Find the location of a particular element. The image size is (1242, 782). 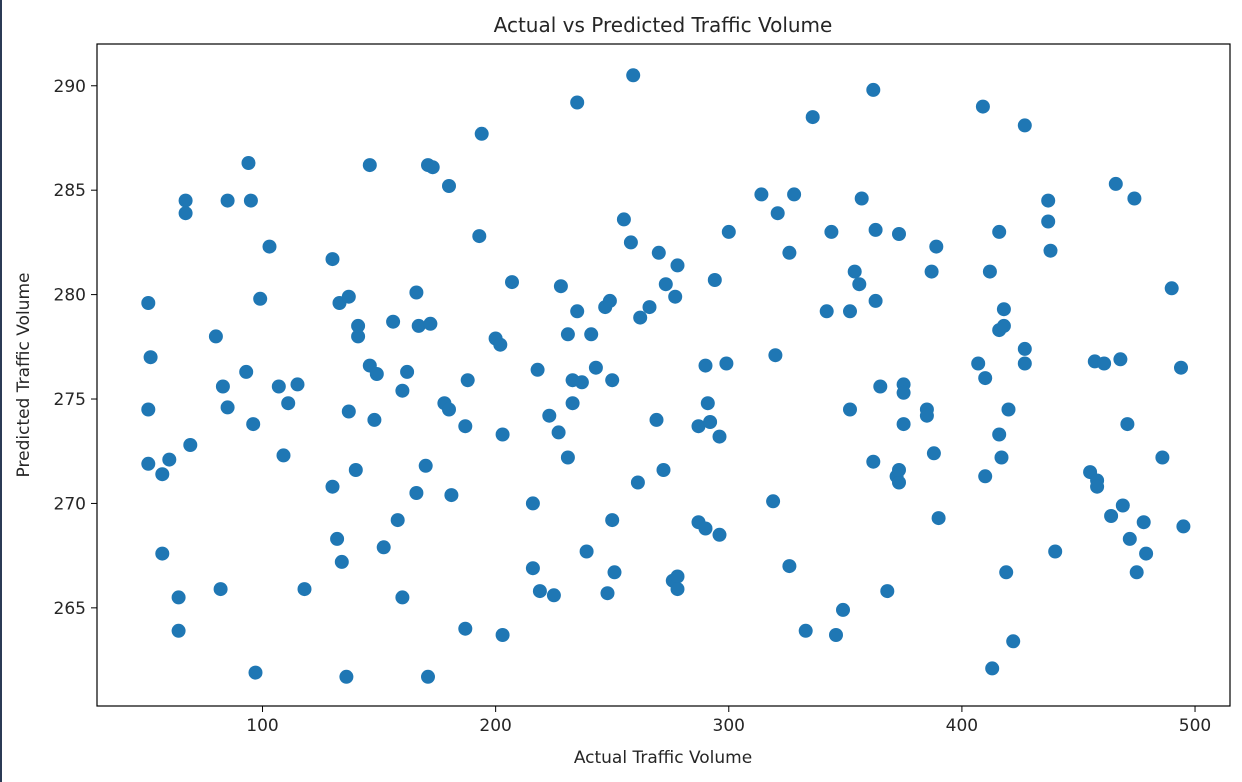

y-tick-label: 275 is located at coordinates (70, 400).